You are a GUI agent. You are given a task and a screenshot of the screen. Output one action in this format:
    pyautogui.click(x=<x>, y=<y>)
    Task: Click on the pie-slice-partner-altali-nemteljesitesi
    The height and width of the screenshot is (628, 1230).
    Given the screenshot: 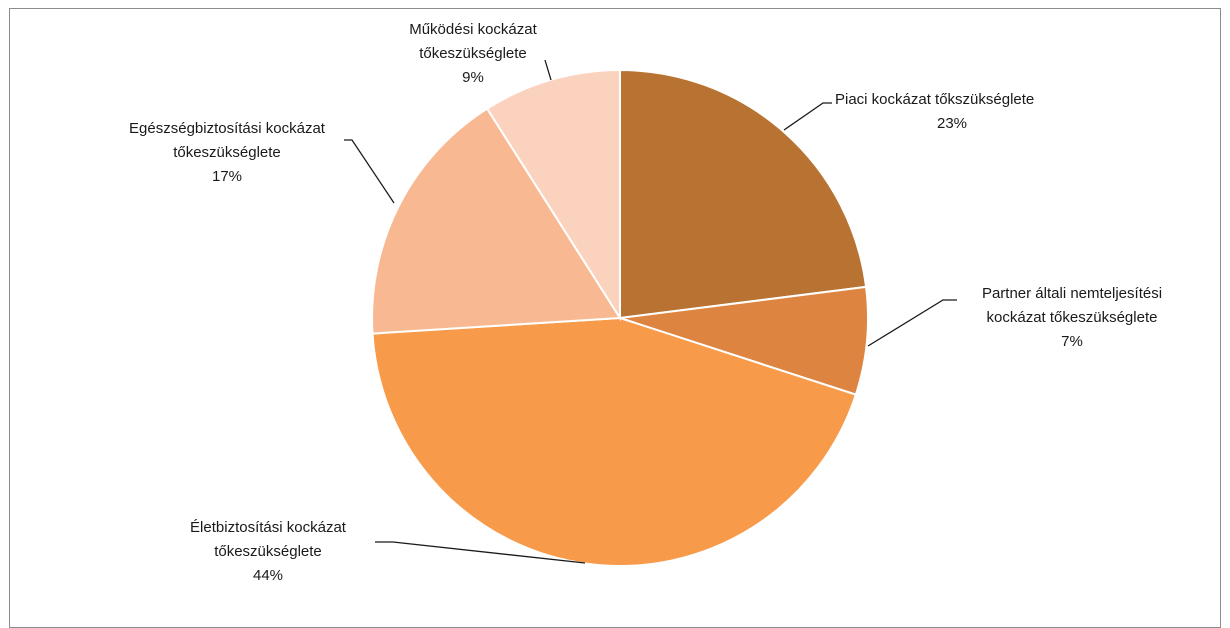 What is the action you would take?
    pyautogui.click(x=744, y=340)
    